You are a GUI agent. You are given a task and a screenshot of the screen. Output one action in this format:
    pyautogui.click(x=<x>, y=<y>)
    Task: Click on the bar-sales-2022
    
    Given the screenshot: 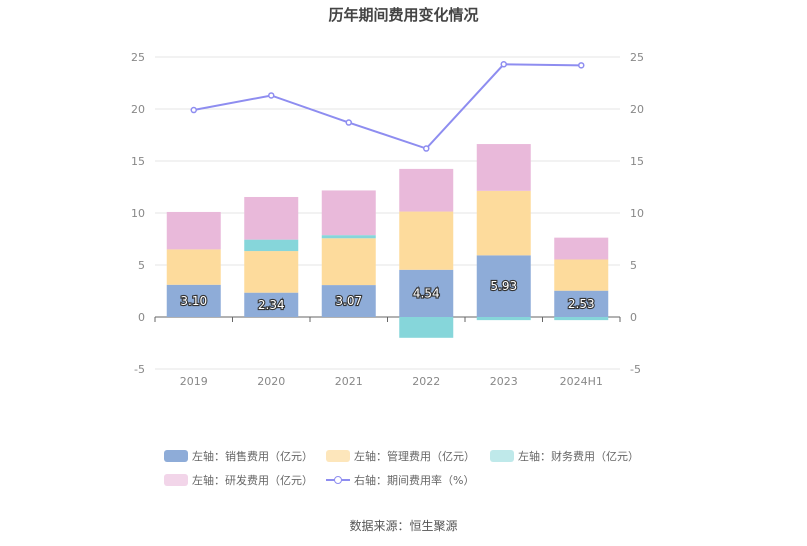 What is the action you would take?
    pyautogui.click(x=426, y=293)
    